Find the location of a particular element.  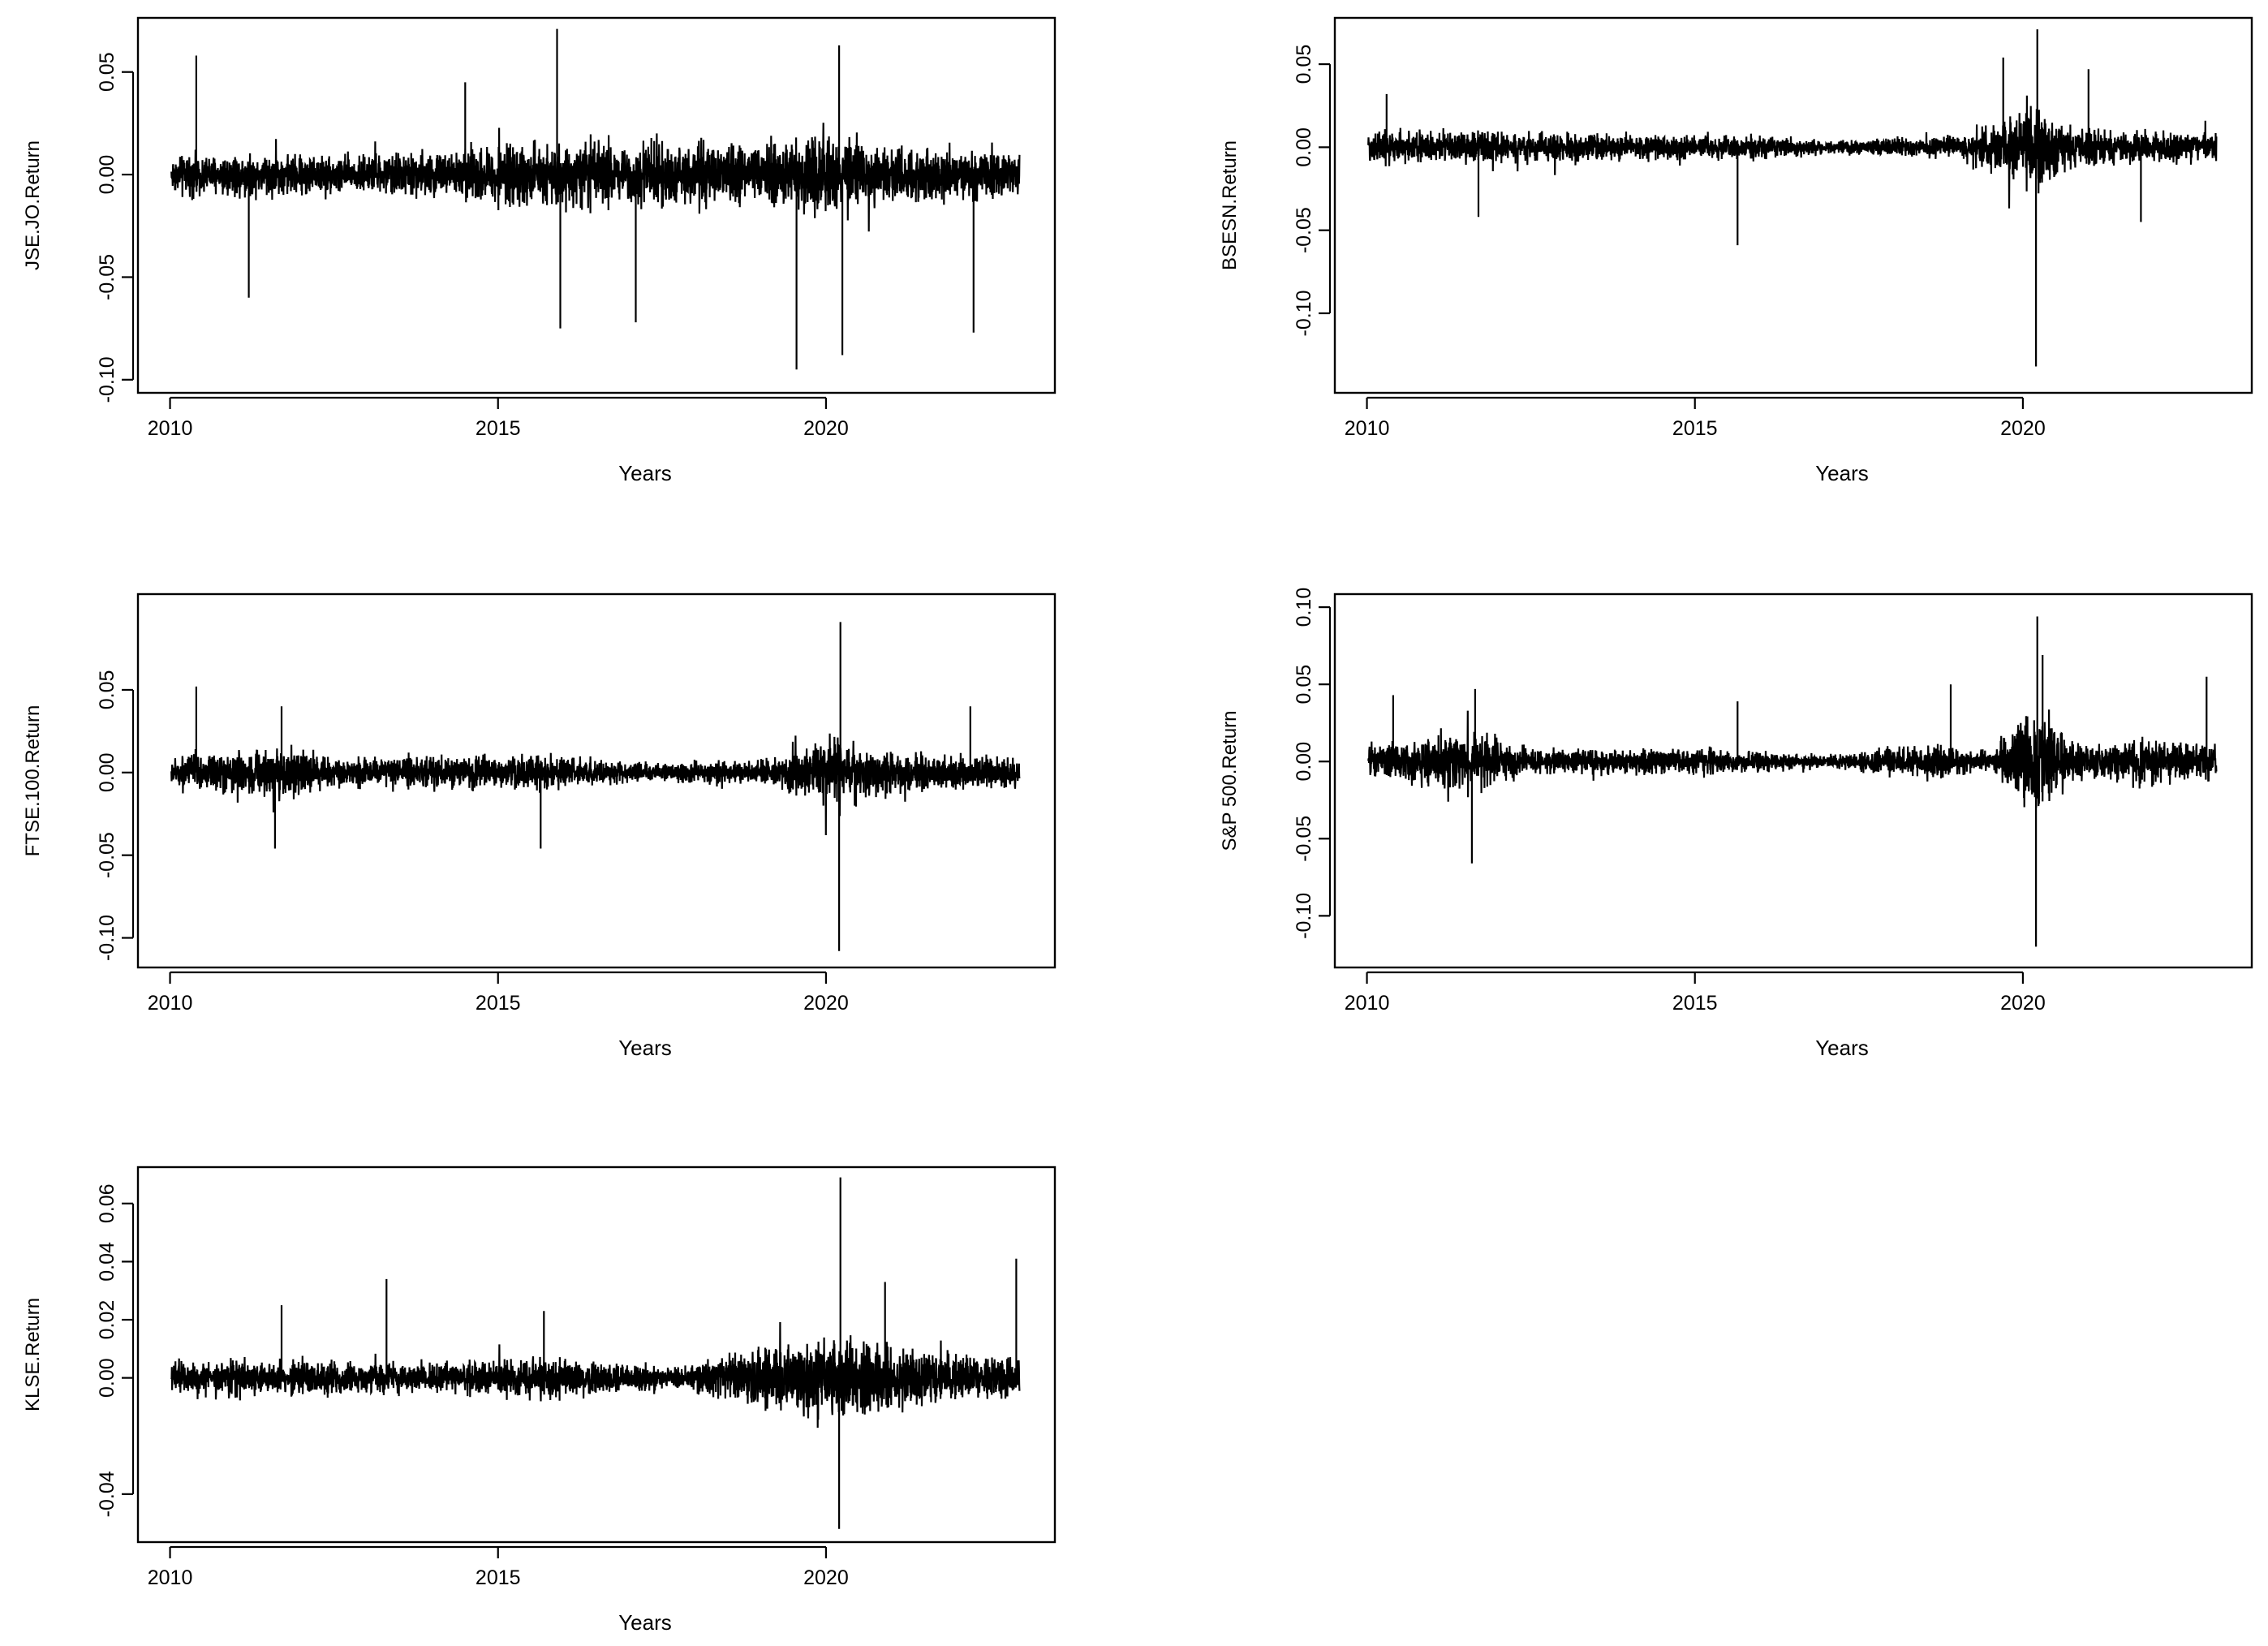

y-tick-label: 0.02 is located at coordinates (107, 1320).